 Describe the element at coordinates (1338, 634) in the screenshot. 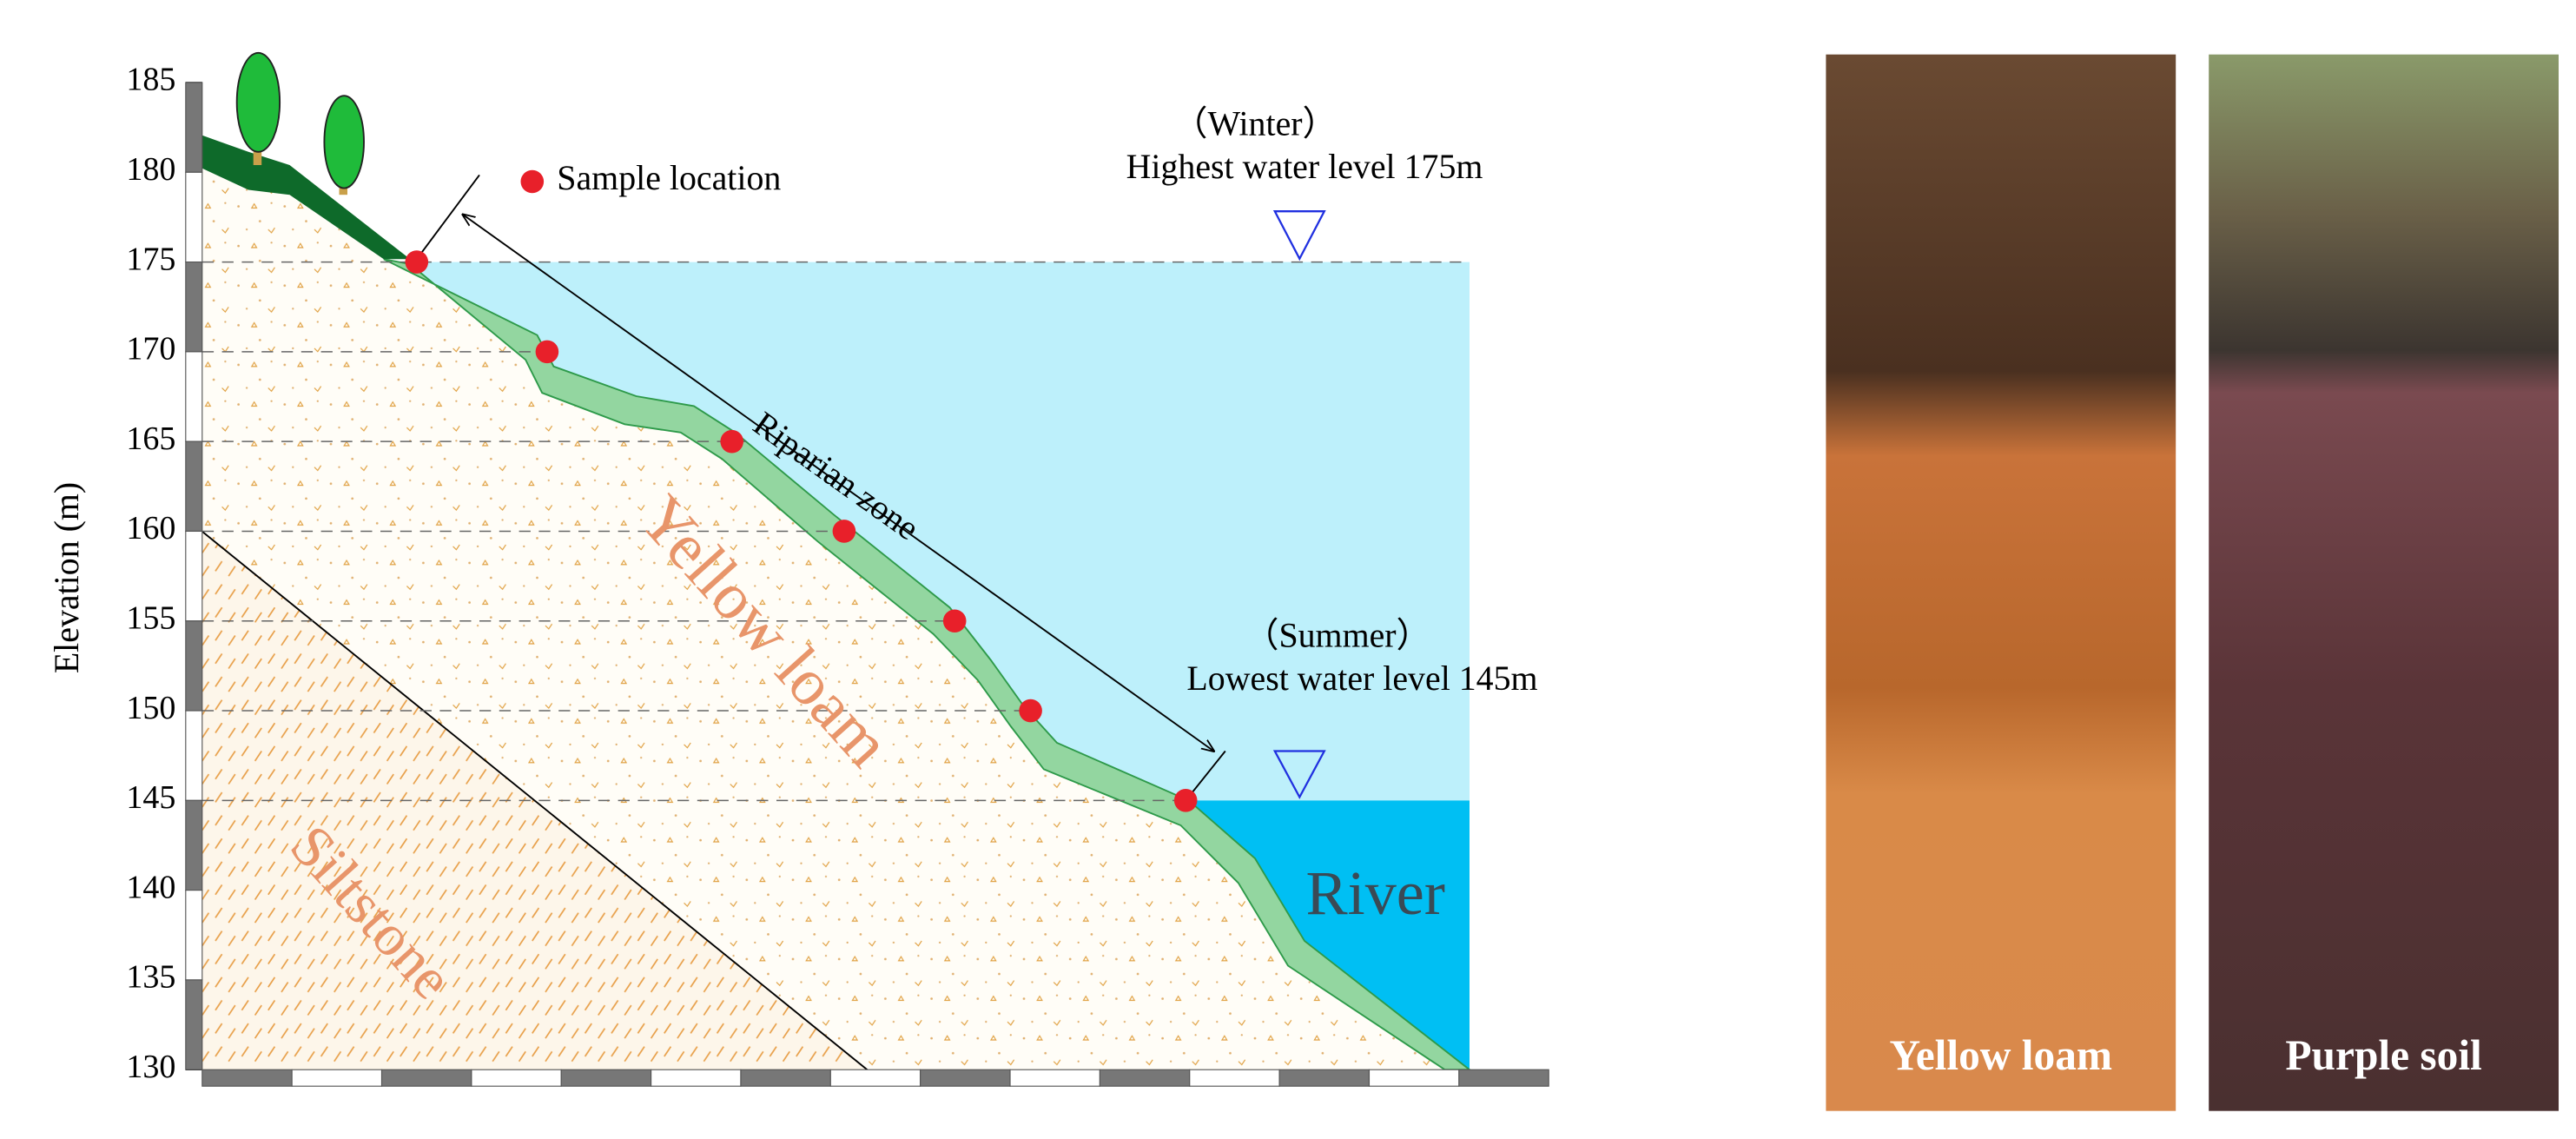

I see `summer-season: （Summer）` at that location.